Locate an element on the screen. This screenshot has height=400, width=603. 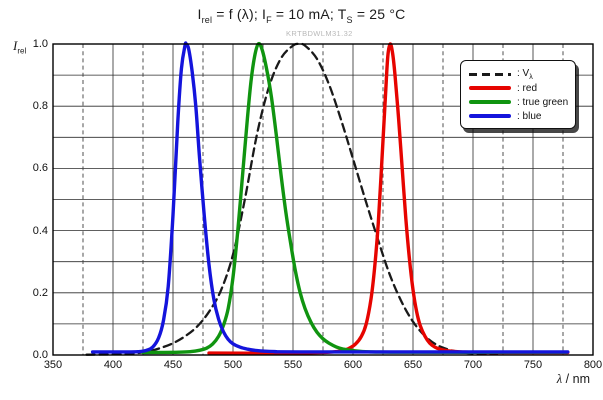
legend-label-true-green: : true green is located at coordinates (543, 102).